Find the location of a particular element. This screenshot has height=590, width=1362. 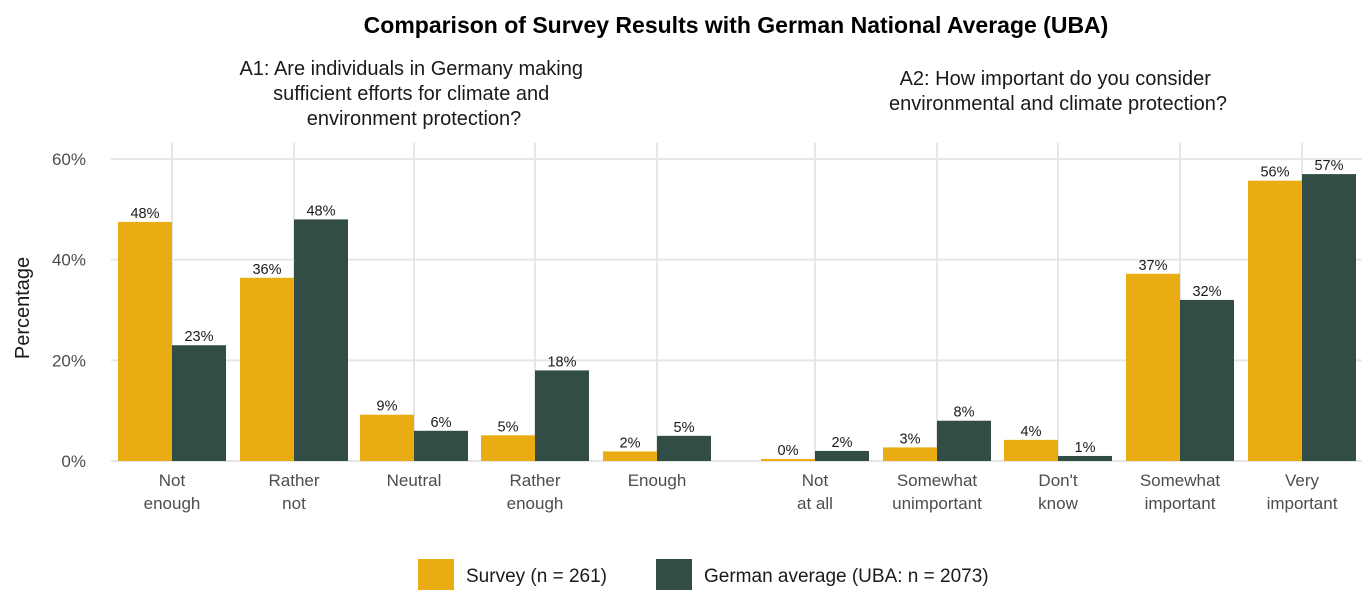

x-tick-label: Somewhat important is located at coordinates (1180, 492).